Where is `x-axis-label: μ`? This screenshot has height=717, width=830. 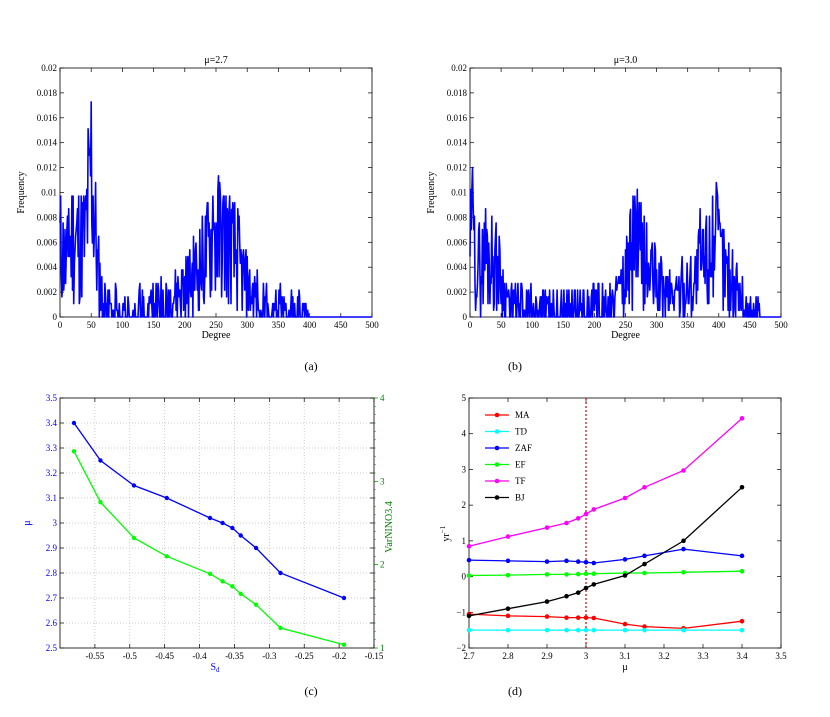
x-axis-label: μ is located at coordinates (624, 667).